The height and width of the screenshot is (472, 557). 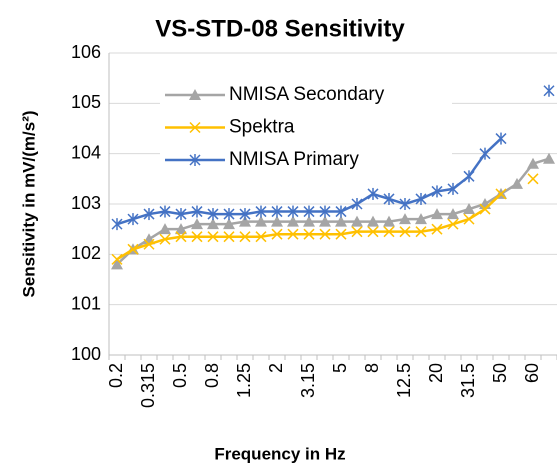 I want to click on y-tick-label: 100, so click(x=86, y=354).